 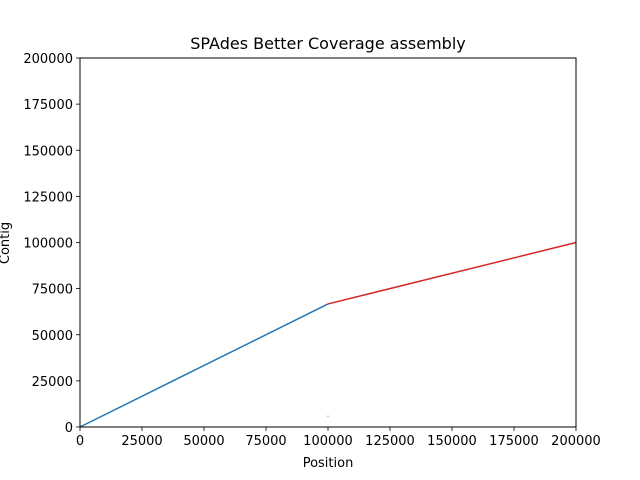 I want to click on x-tick-label: 200000, so click(x=576, y=441).